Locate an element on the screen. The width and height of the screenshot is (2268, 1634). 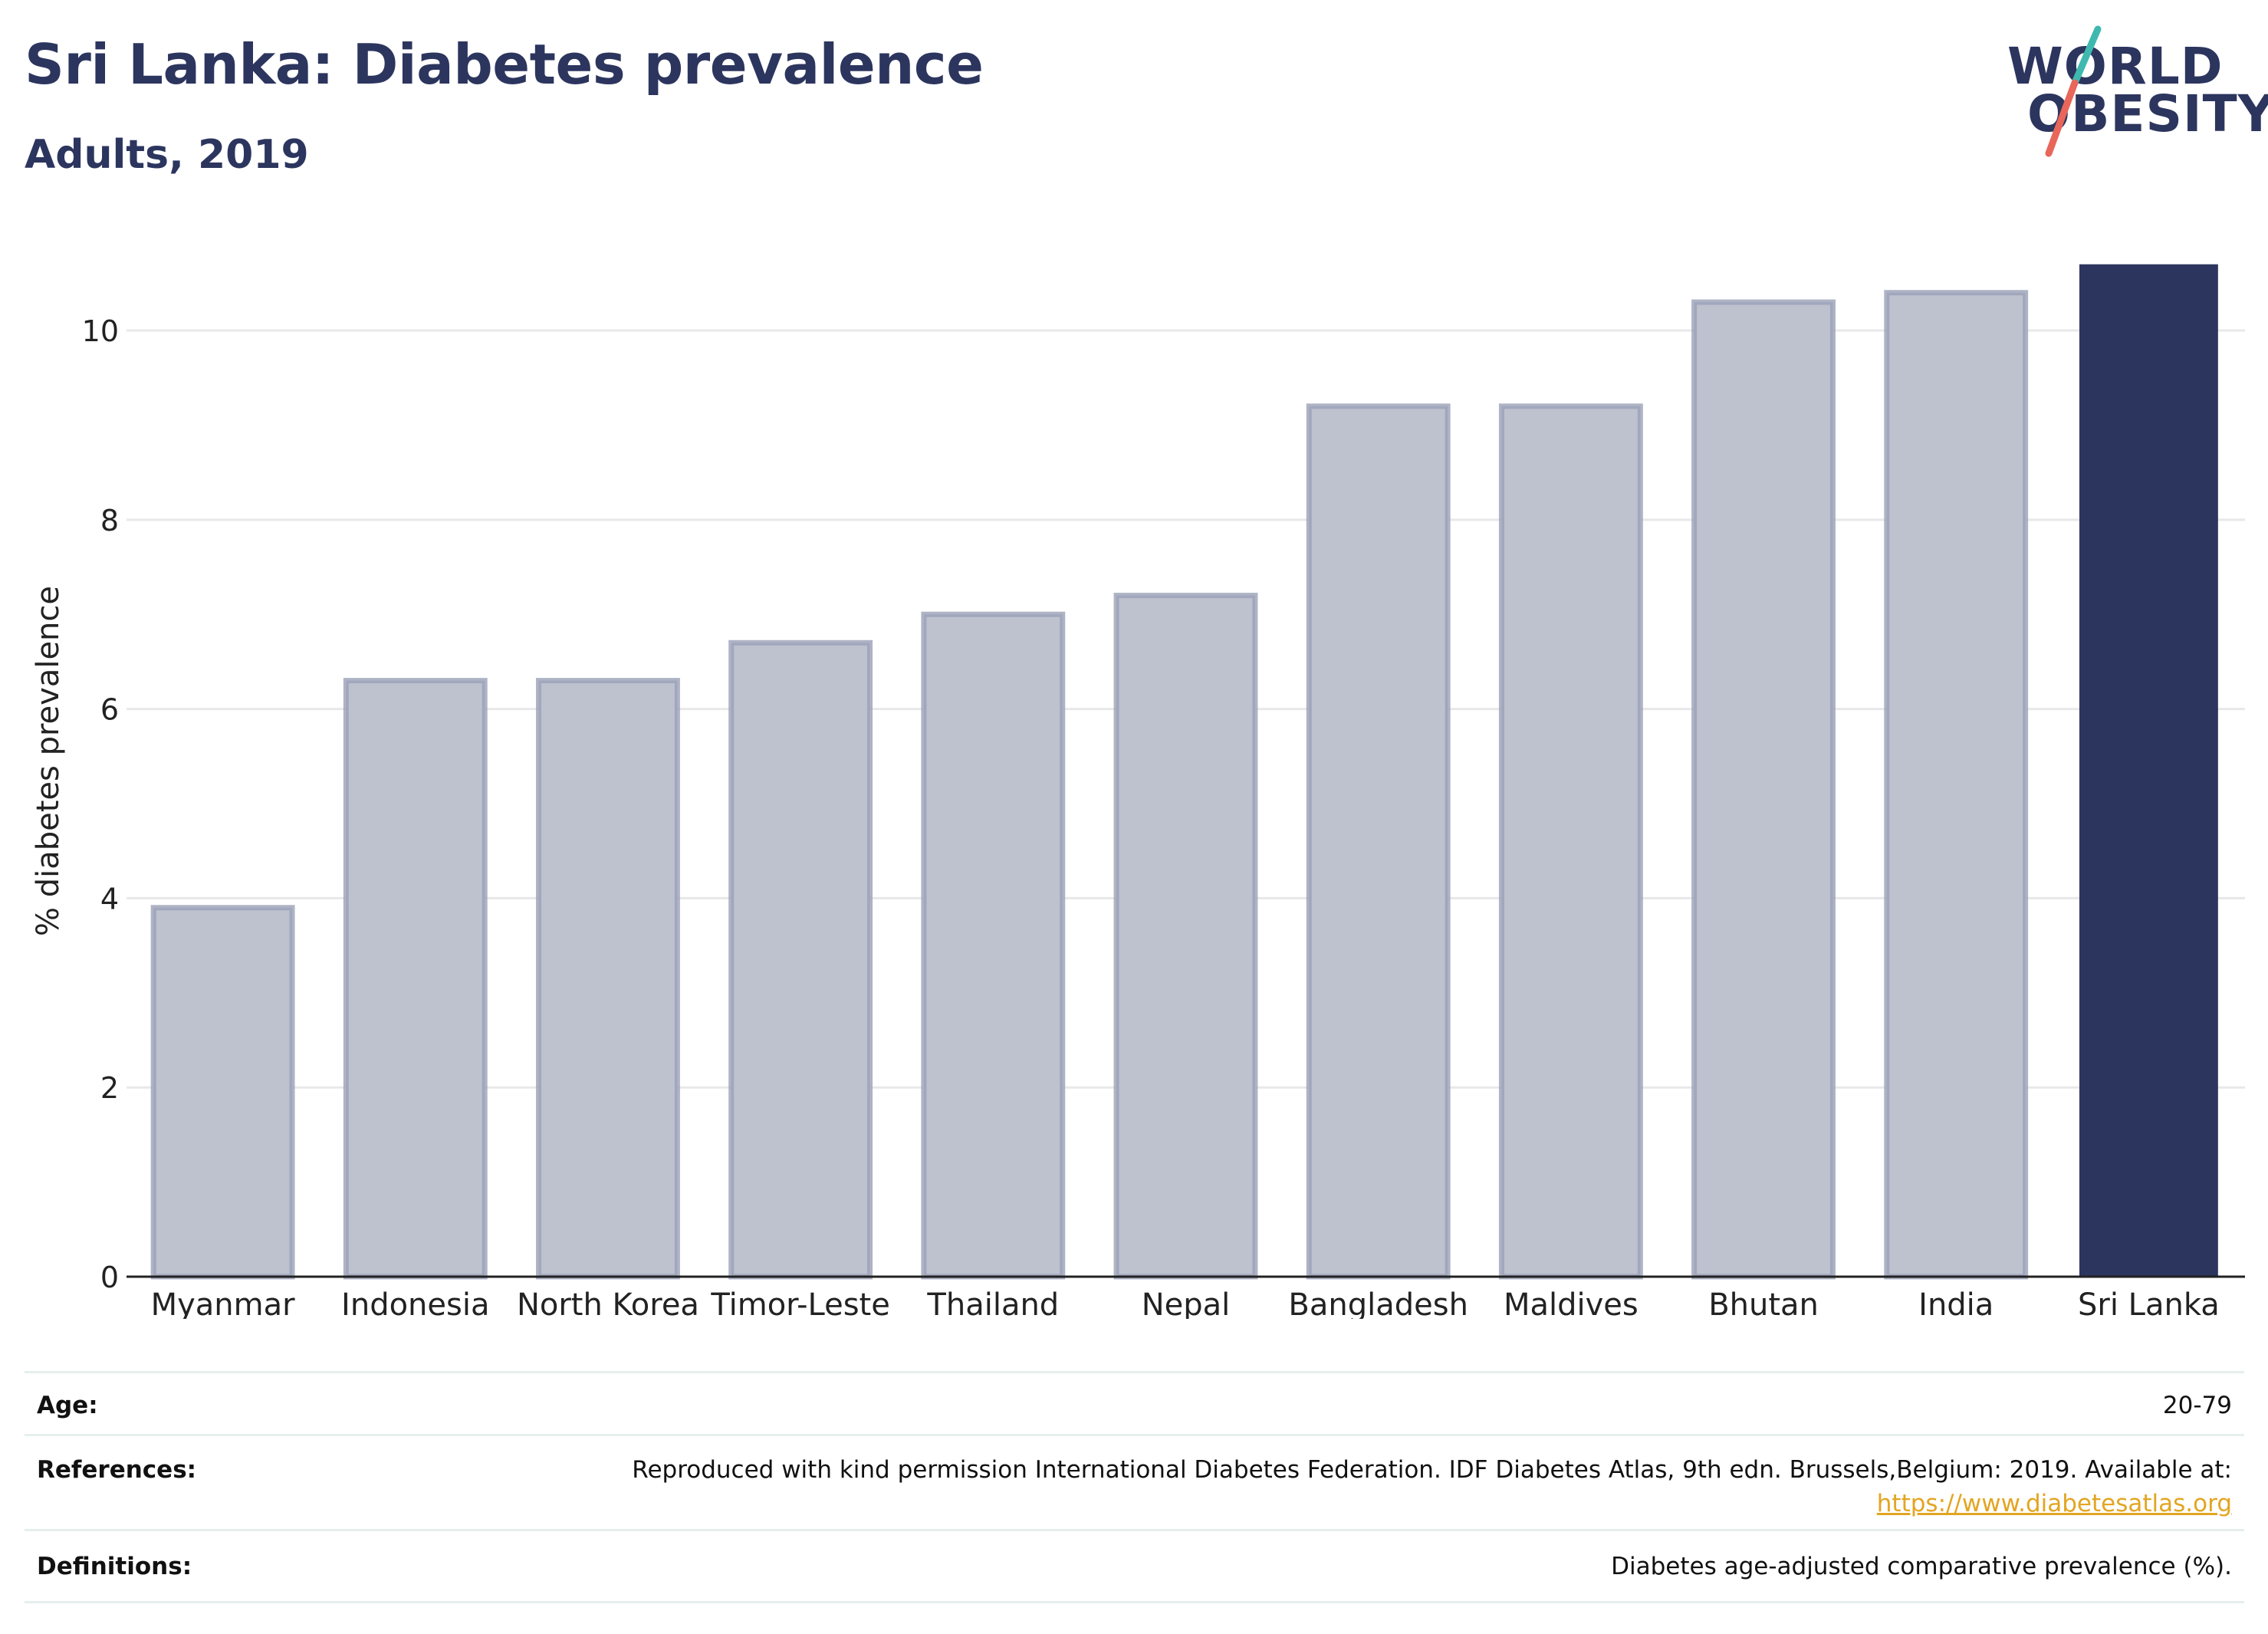
x-tick-label: India is located at coordinates (1956, 1303).